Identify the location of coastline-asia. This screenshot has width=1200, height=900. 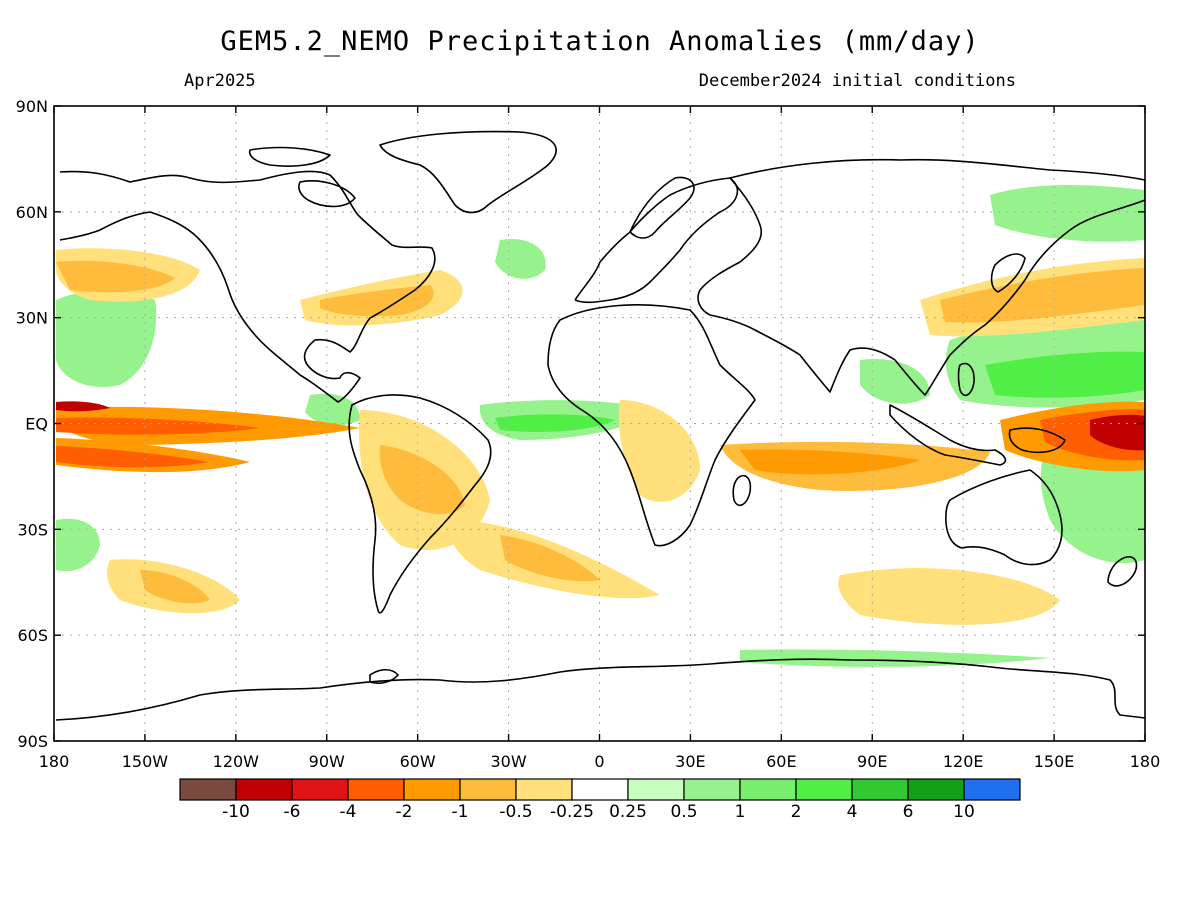
(921, 277).